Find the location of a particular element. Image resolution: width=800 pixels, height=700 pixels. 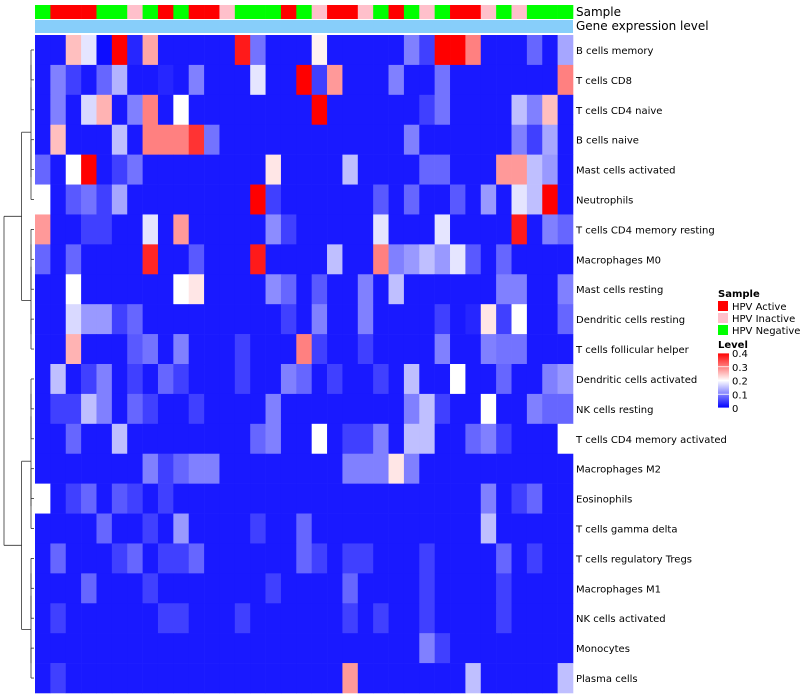

level-tick-label: 0.4 is located at coordinates (740, 354).